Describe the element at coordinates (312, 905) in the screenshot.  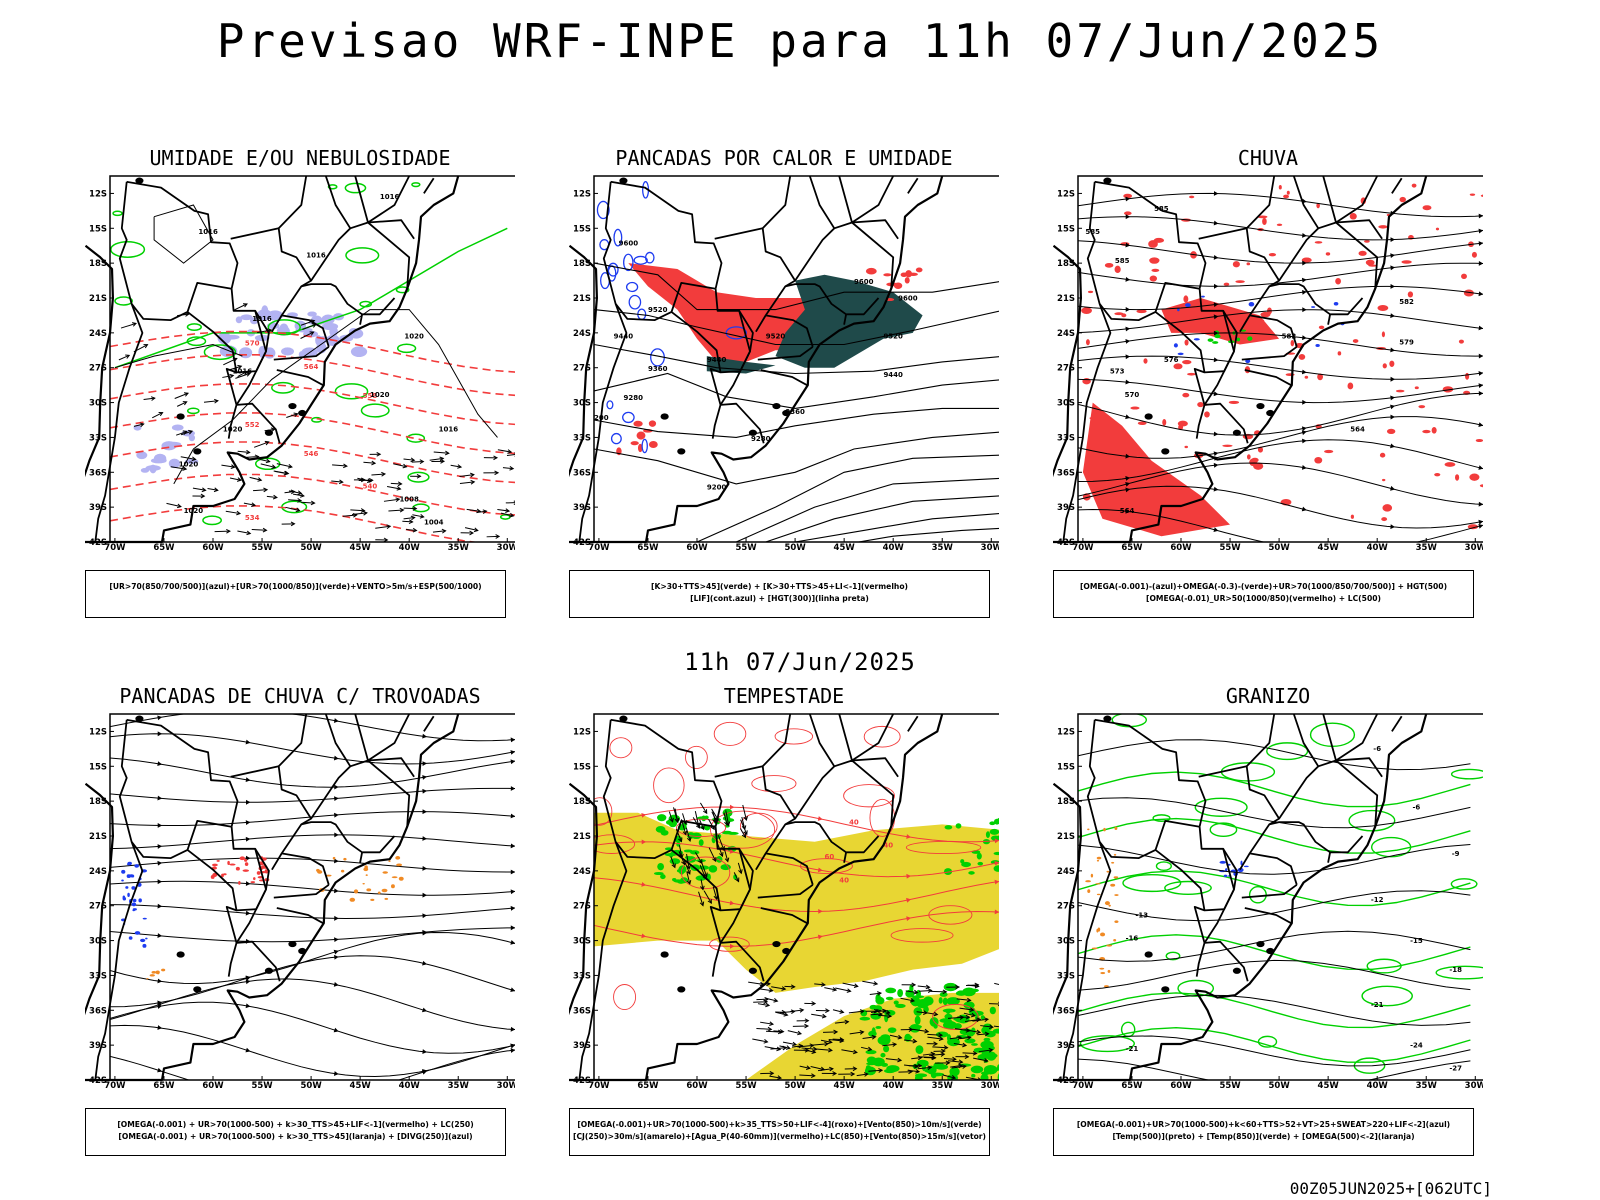
I see `map-content` at that location.